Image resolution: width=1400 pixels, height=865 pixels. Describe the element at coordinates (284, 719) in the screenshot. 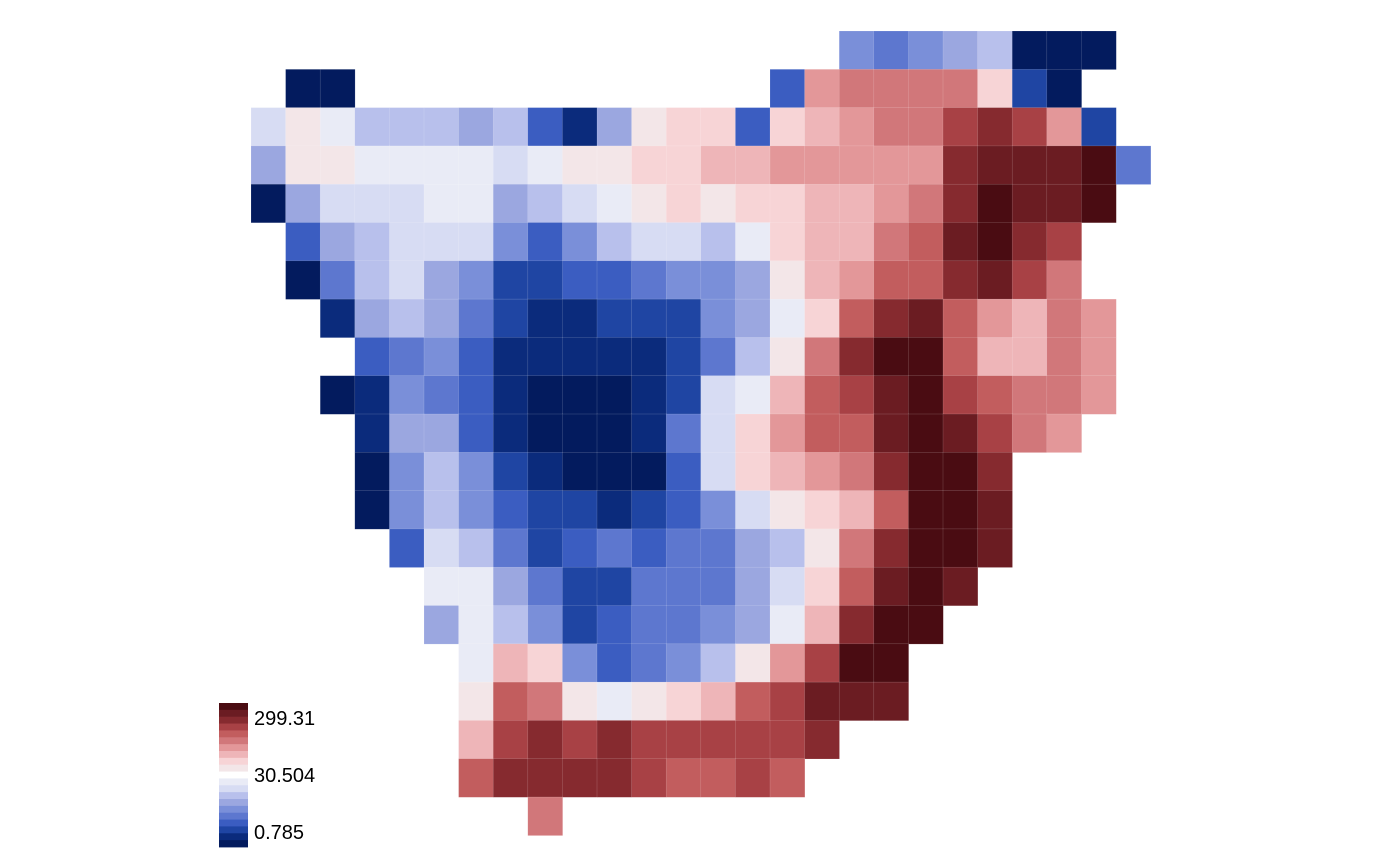

I see `legend-label-max: 299.31` at that location.